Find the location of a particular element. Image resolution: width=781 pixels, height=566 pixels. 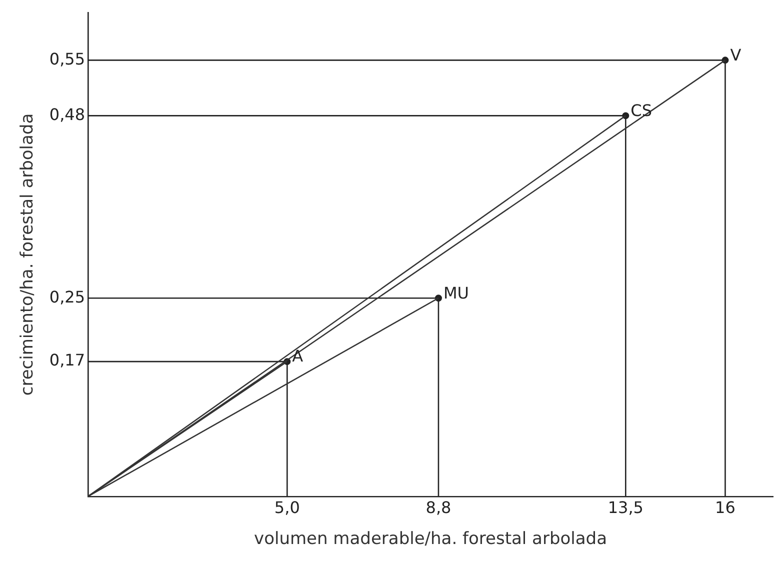

x-tick-label: 5,0 is located at coordinates (287, 508).